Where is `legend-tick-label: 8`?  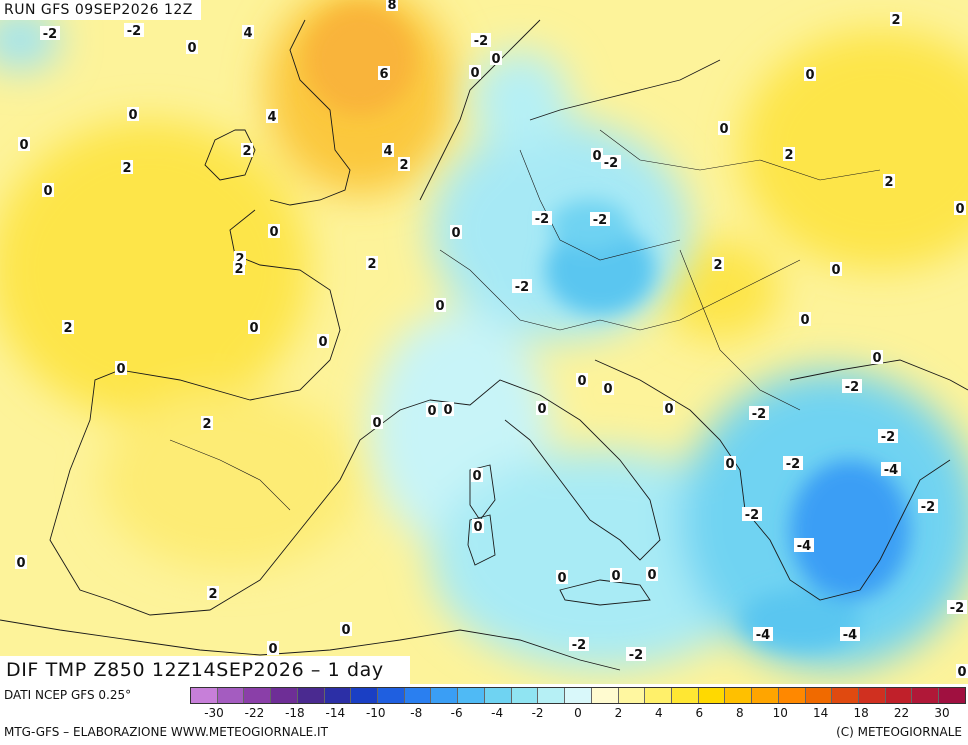 legend-tick-label: 8 is located at coordinates (739, 713).